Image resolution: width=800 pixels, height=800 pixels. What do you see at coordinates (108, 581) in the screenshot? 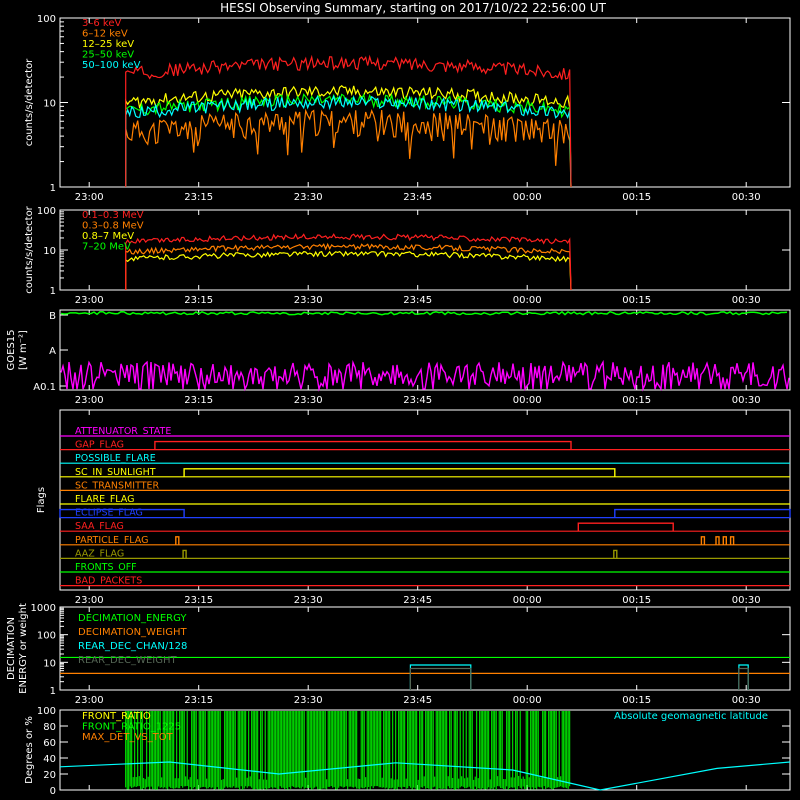
I see `flag-label: BAD_PACKETS` at bounding box center [108, 581].